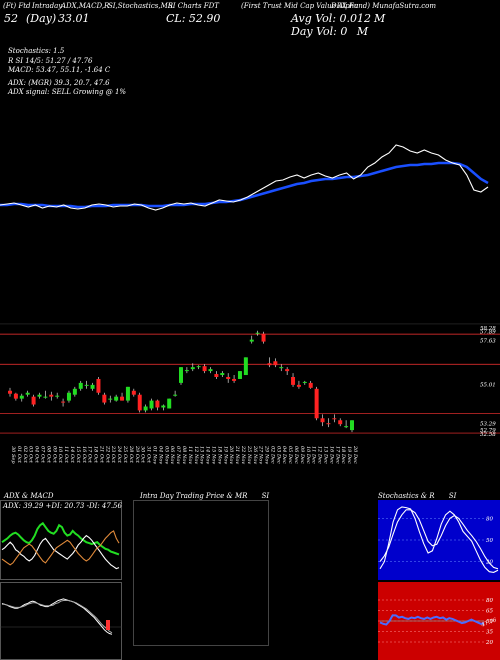  Describe the element at coordinates (74, 18) in the screenshot. I see `price-33: 33.01` at that location.